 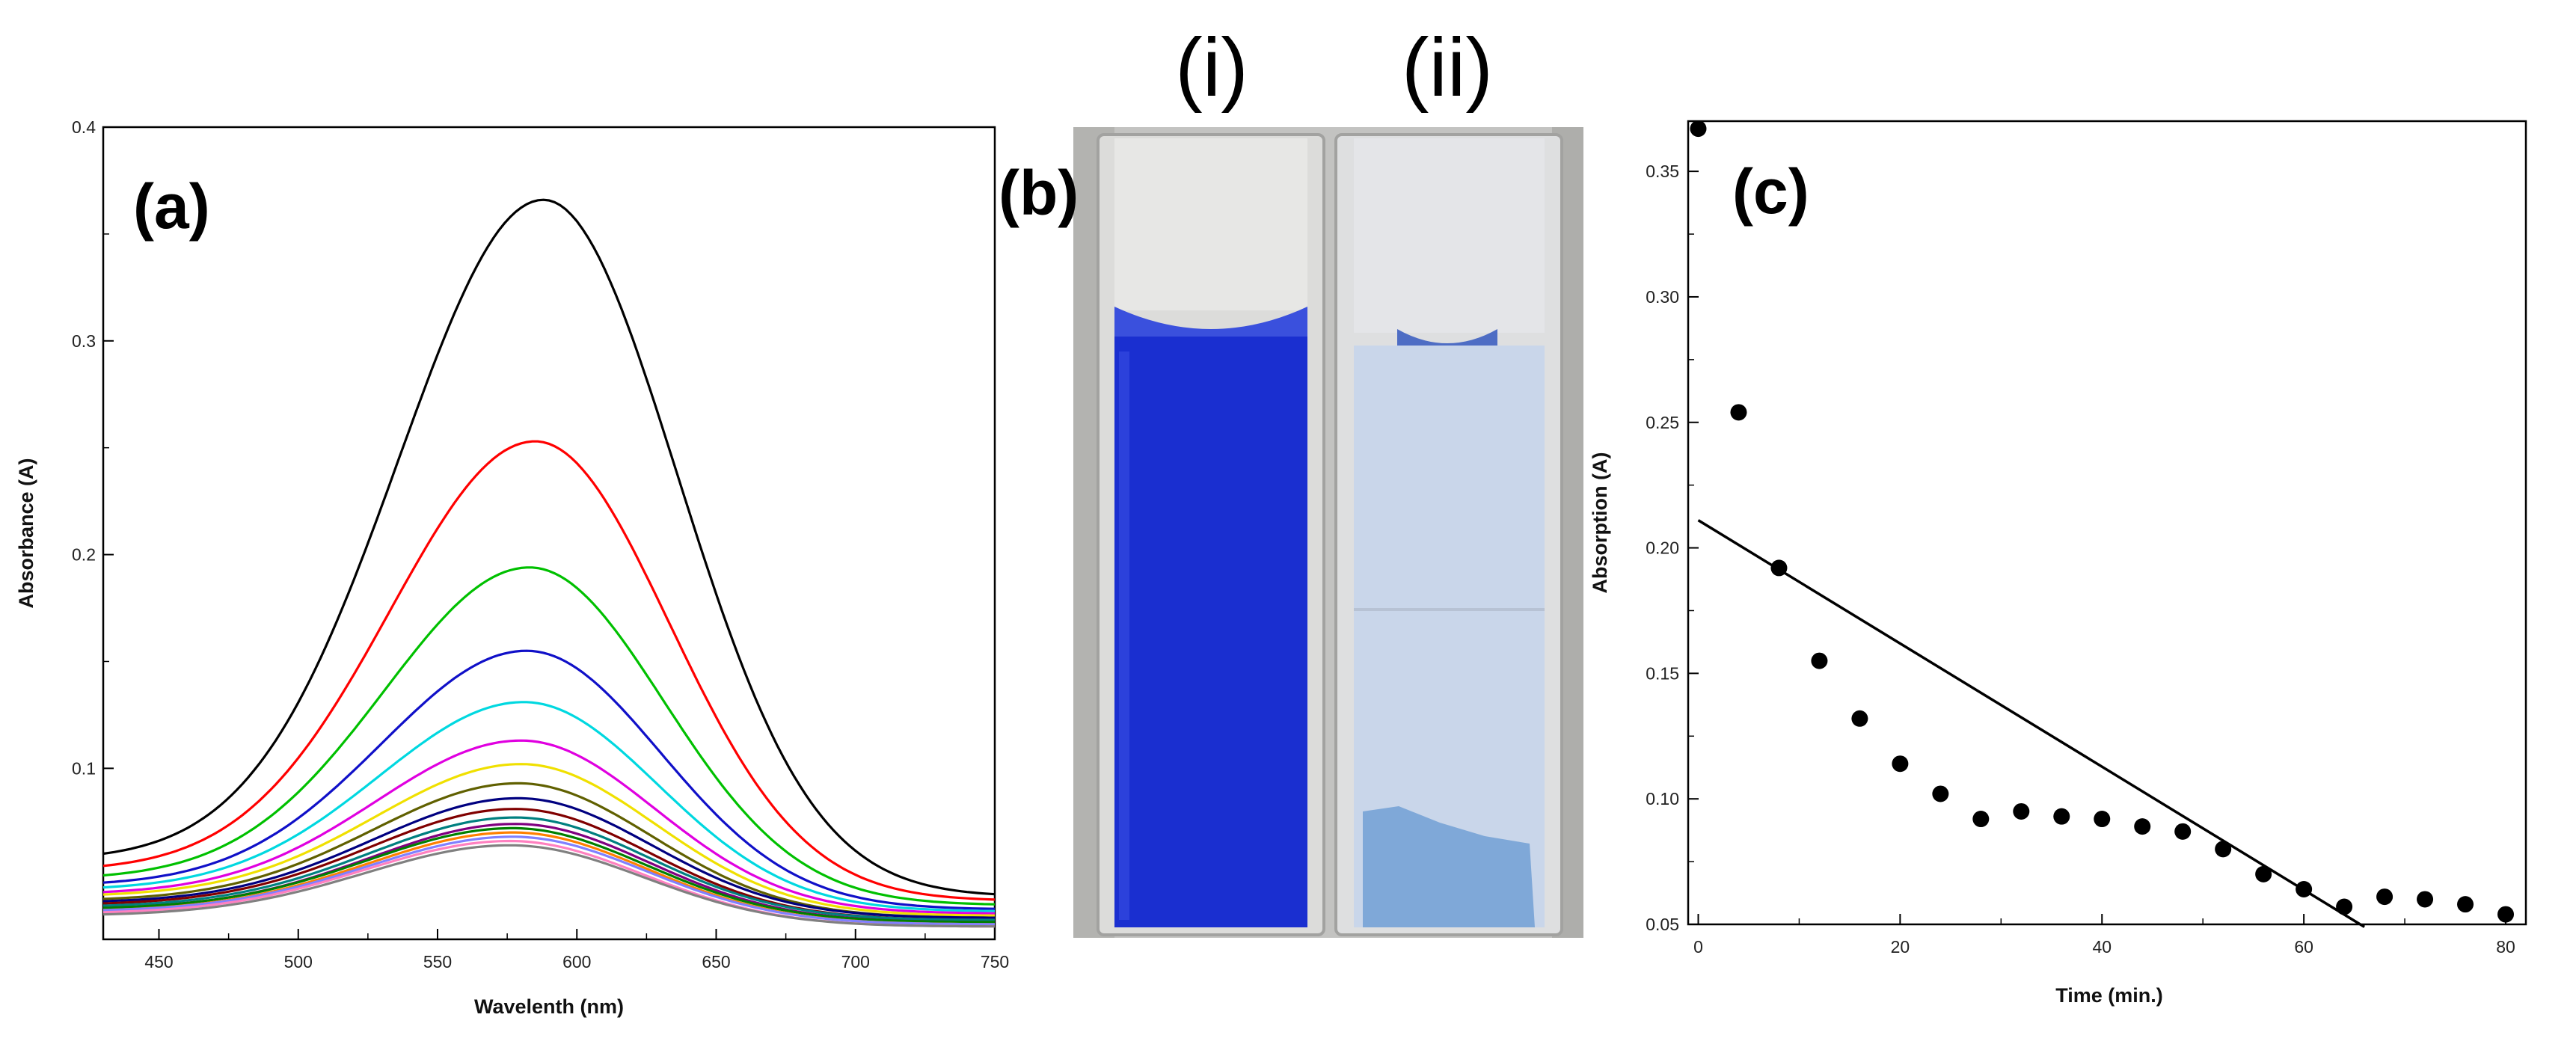 What do you see at coordinates (576, 962) in the screenshot?
I see `panel-a-xtick-label: 600` at bounding box center [576, 962].